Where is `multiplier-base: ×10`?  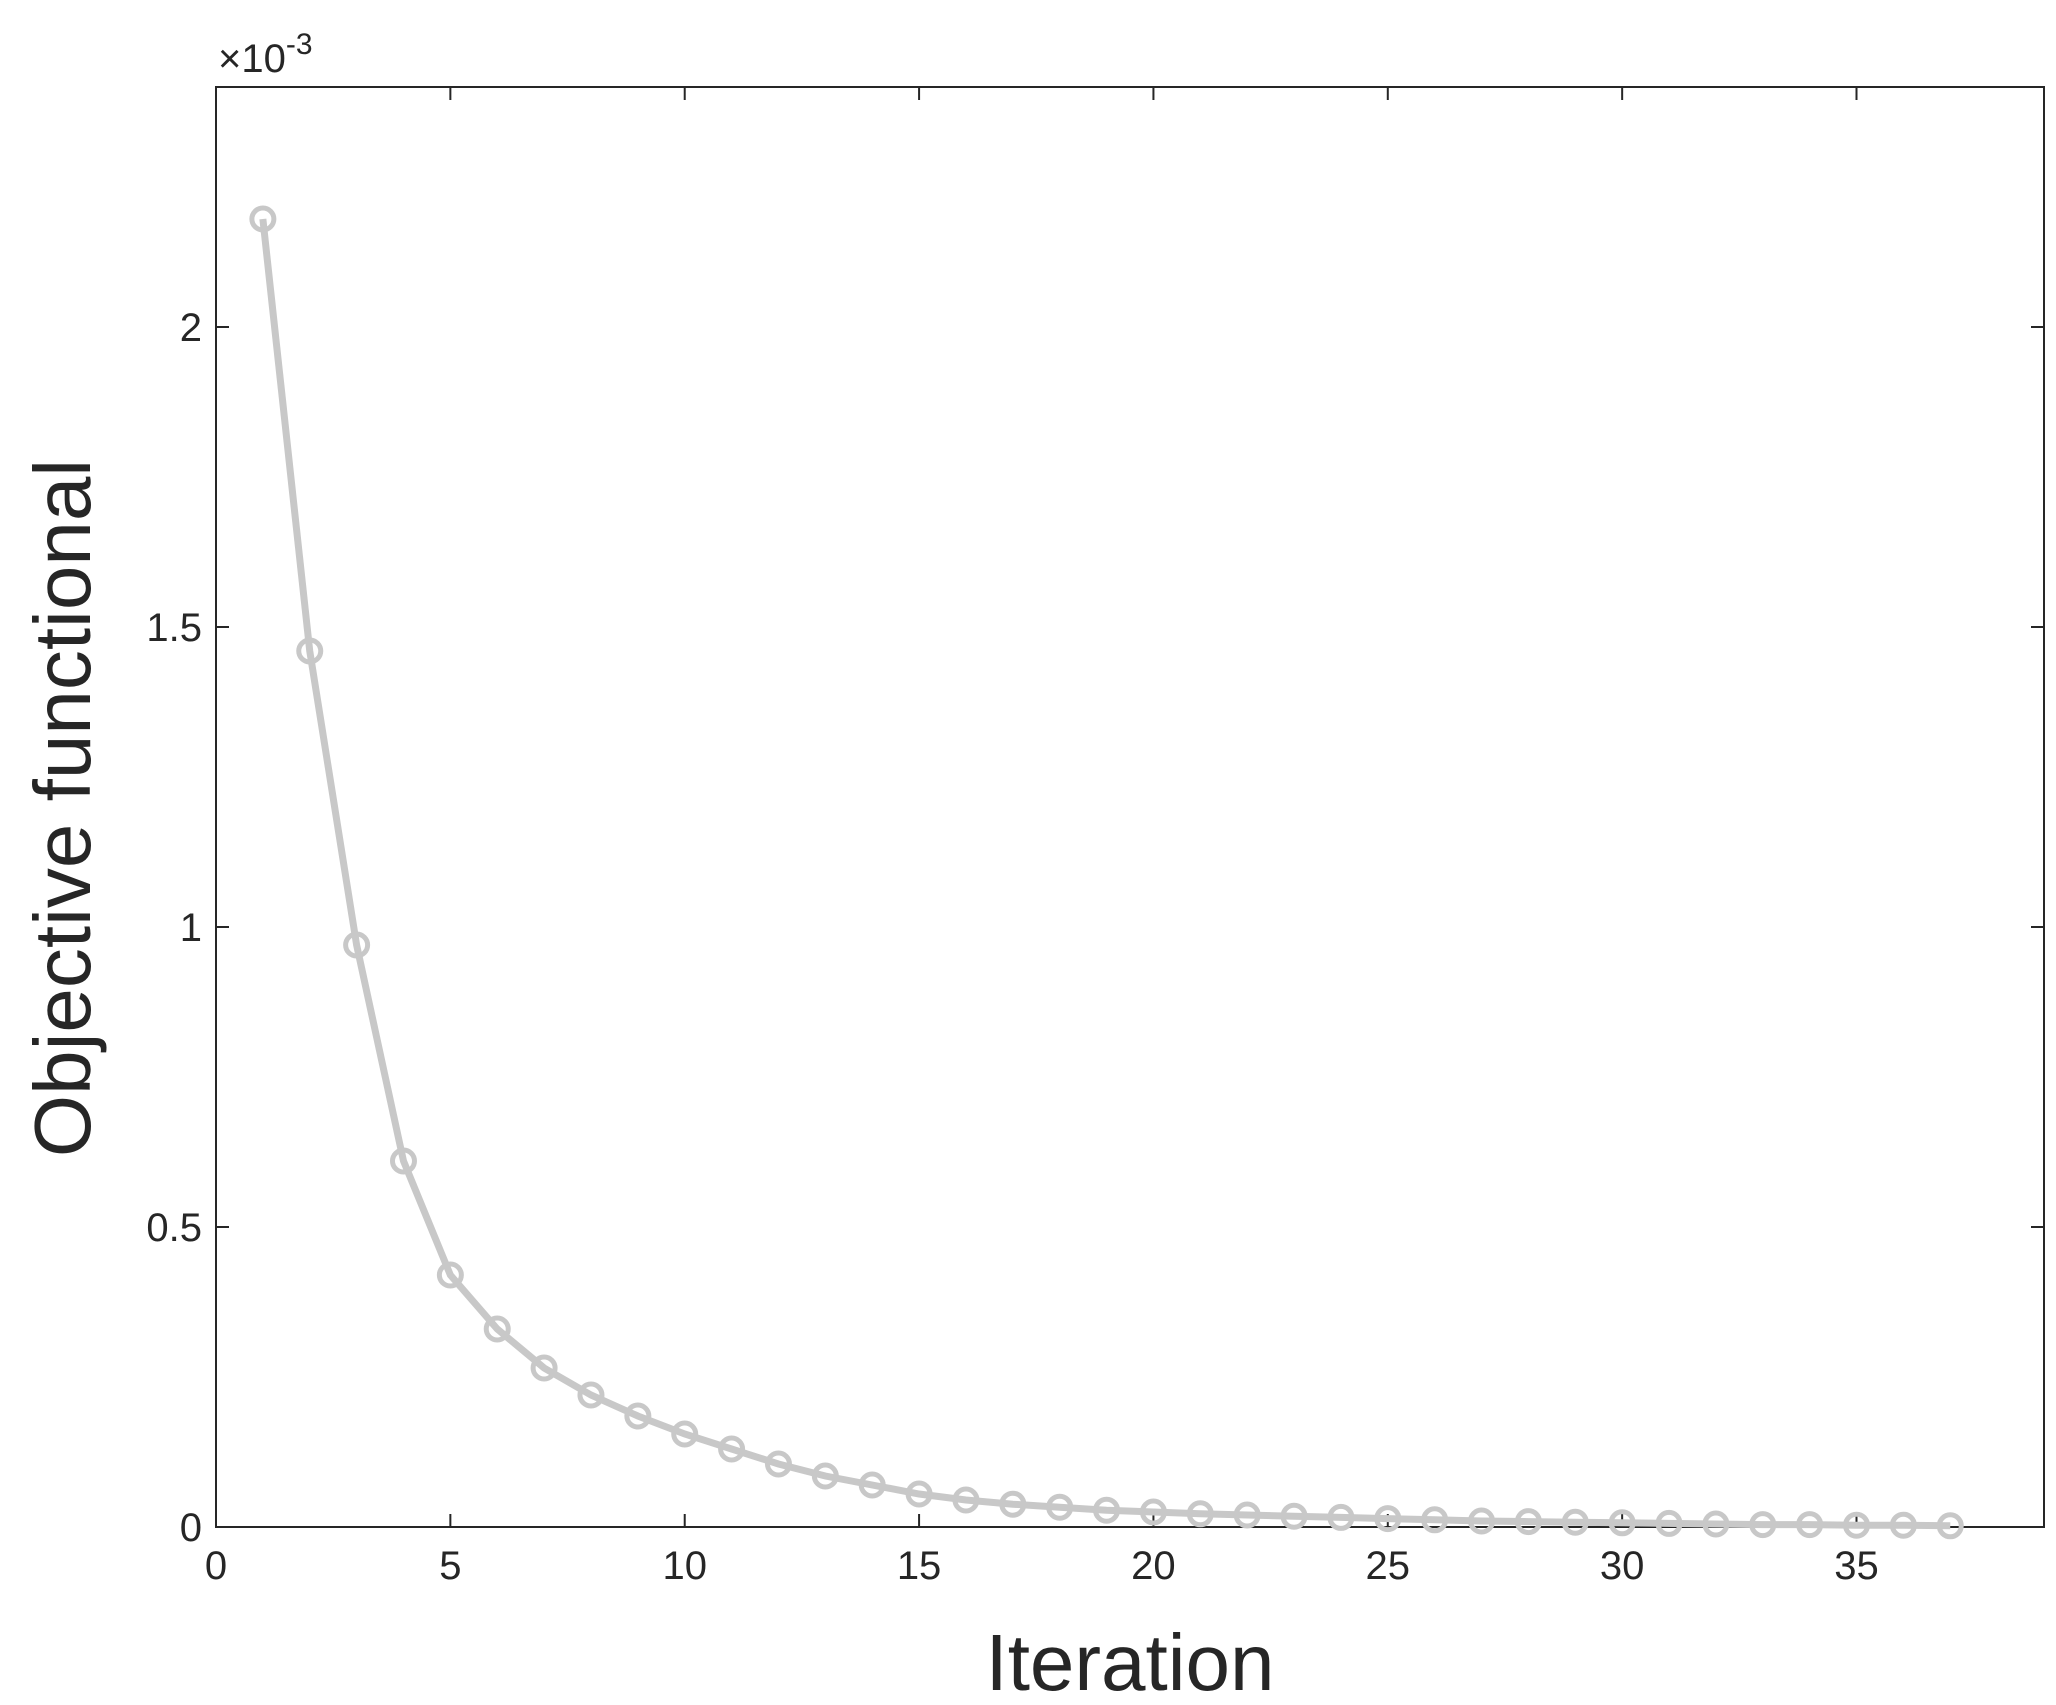 multiplier-base: ×10 is located at coordinates (252, 59).